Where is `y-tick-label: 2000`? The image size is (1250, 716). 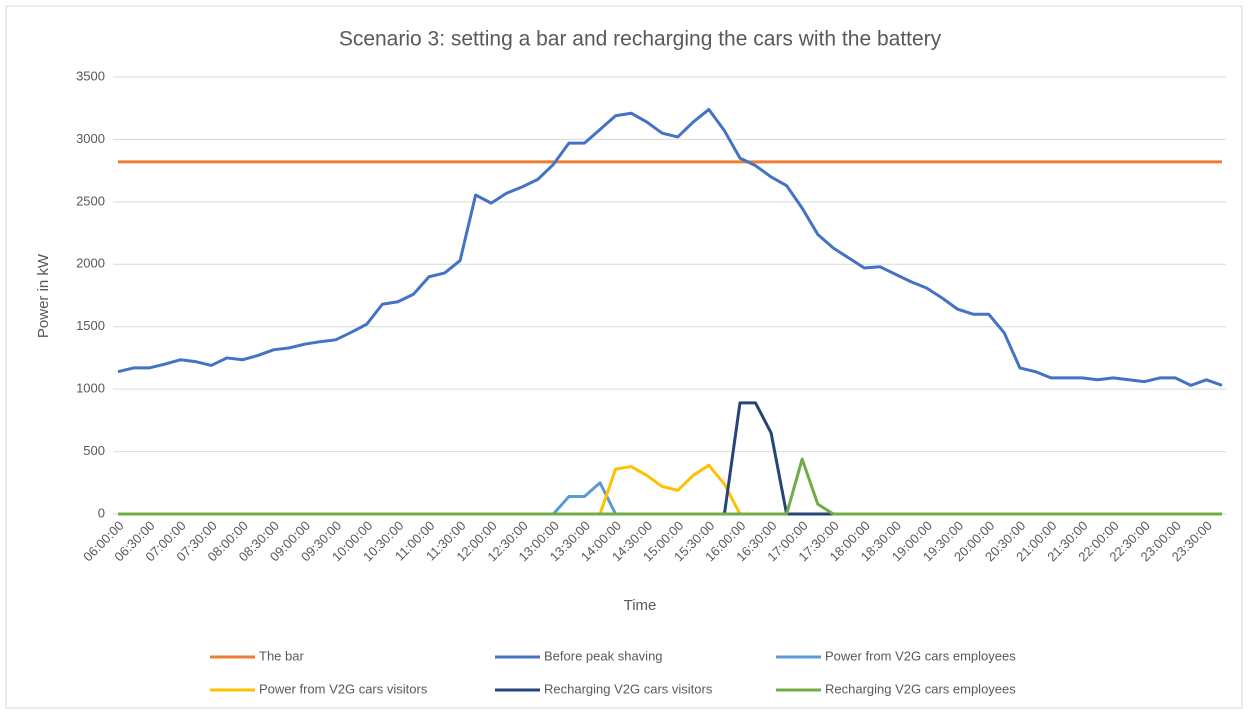
y-tick-label: 2000 is located at coordinates (90, 263).